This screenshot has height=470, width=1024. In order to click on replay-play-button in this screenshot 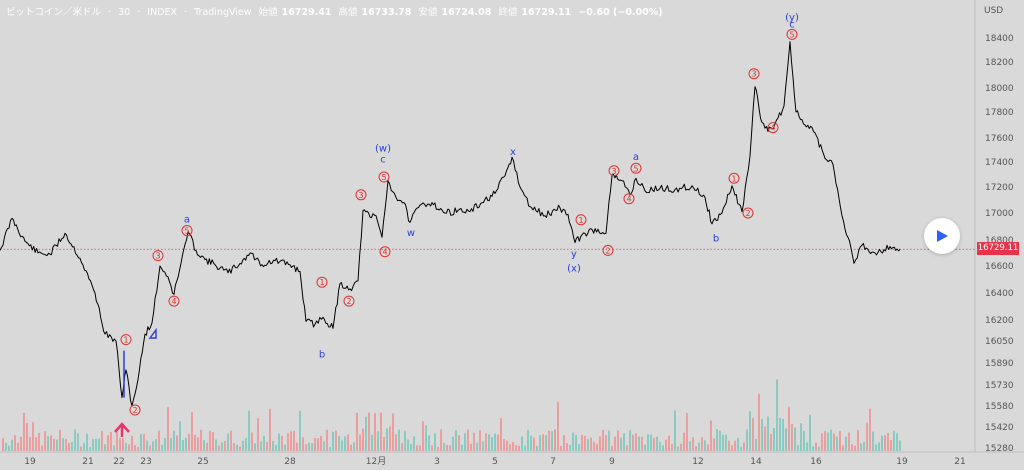, I will do `click(942, 236)`.